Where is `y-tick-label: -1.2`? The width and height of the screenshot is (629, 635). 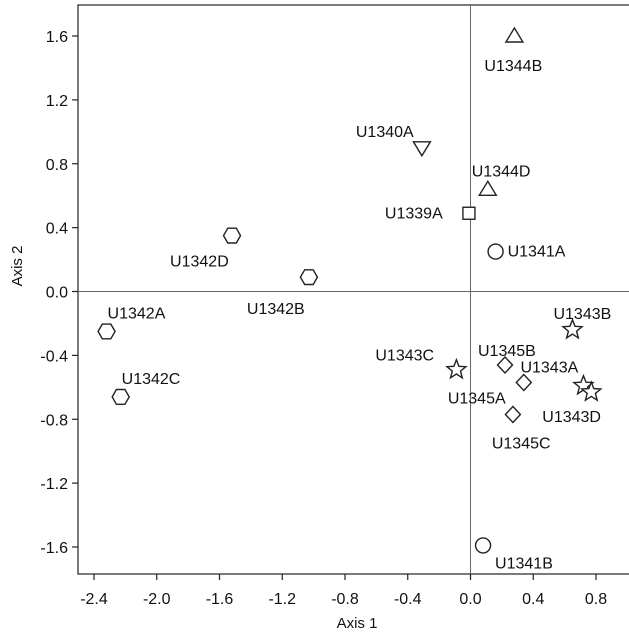
y-tick-label: -1.2 is located at coordinates (54, 484).